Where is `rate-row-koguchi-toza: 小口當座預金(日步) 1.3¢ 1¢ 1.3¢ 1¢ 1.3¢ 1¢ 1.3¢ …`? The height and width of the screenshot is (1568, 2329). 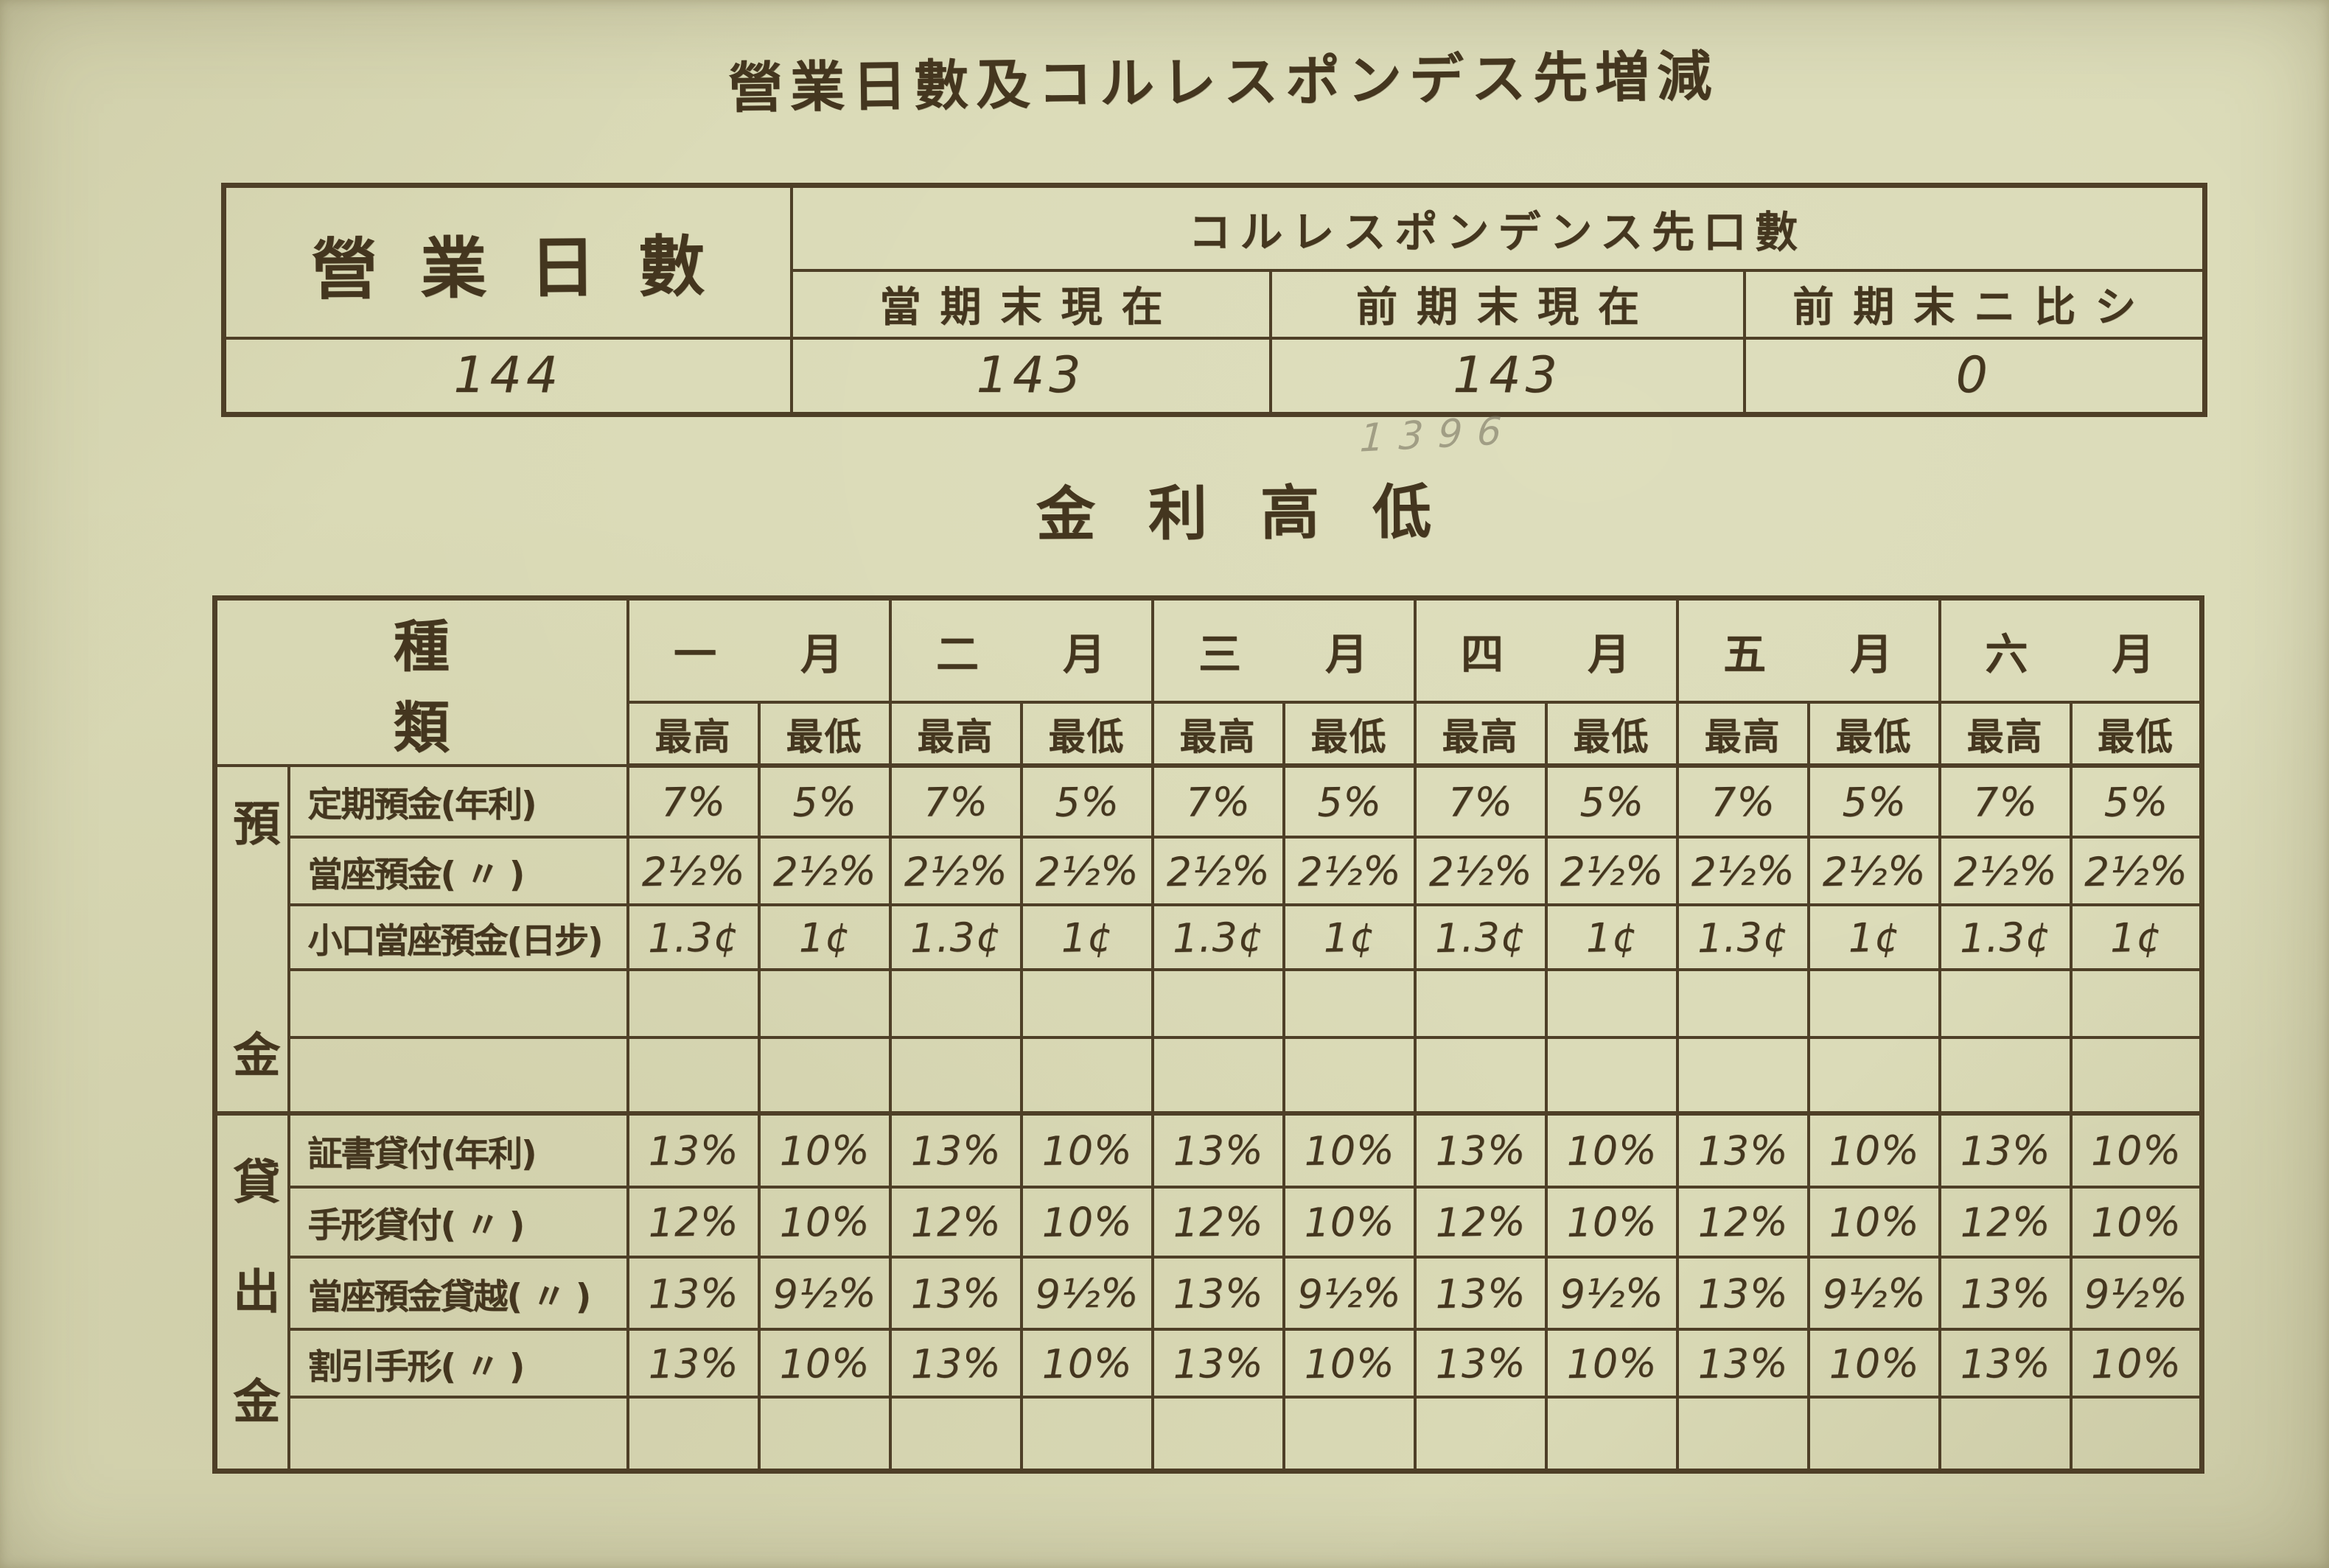 rate-row-koguchi-toza: 小口當座預金(日步) 1.3¢ 1¢ 1.3¢ 1¢ 1.3¢ 1¢ 1.3¢ … is located at coordinates (1209, 937).